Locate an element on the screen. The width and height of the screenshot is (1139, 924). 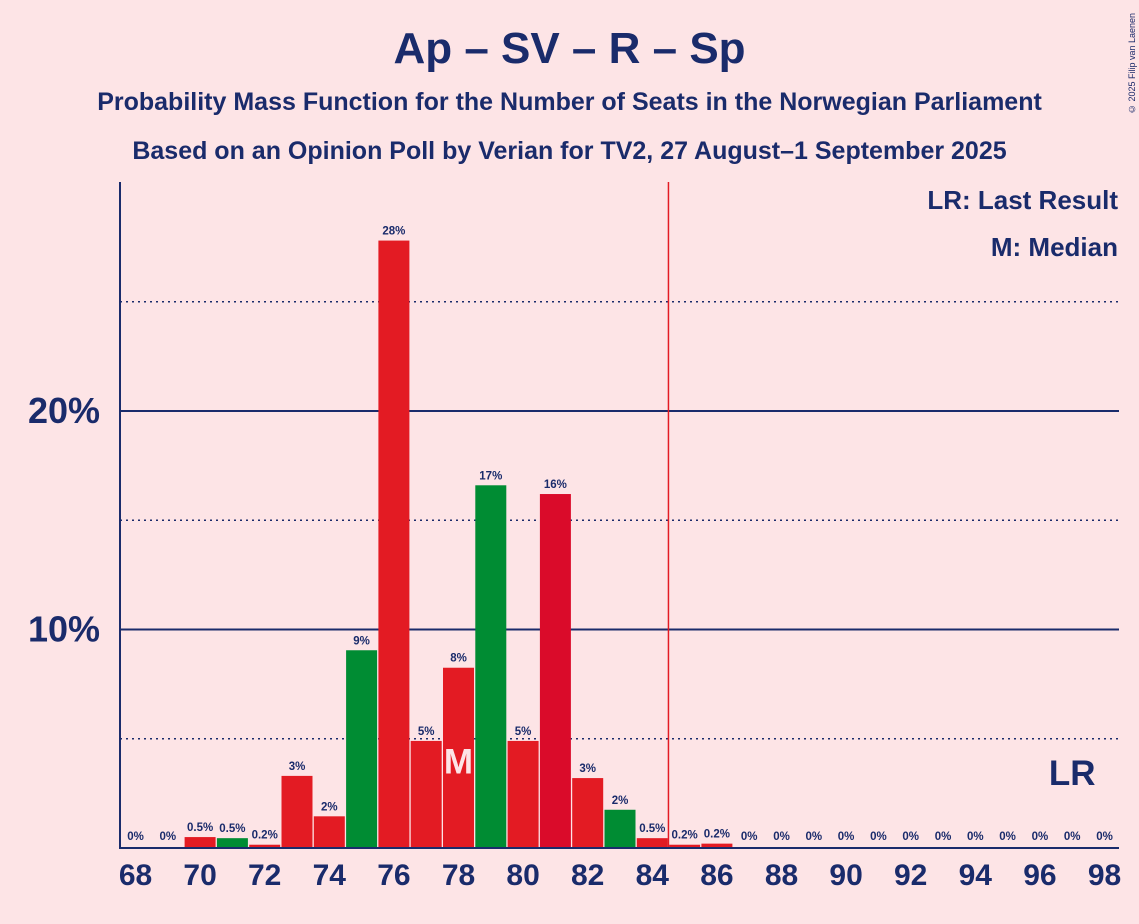
chart-title: Ap – SV – R – Sp is located at coordinates (569, 48).